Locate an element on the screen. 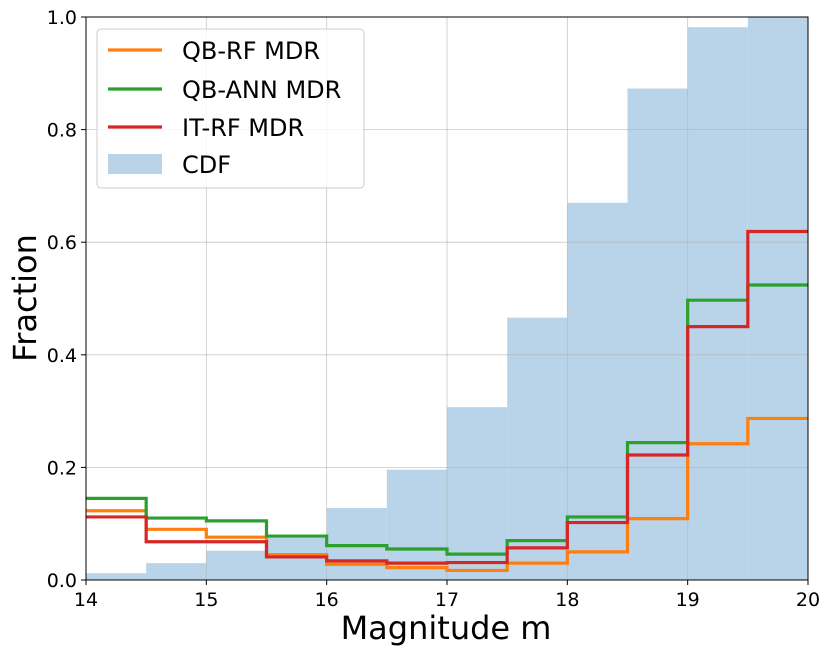 This screenshot has width=830, height=654. y-tick-label: 0.6 is located at coordinates (62, 243).